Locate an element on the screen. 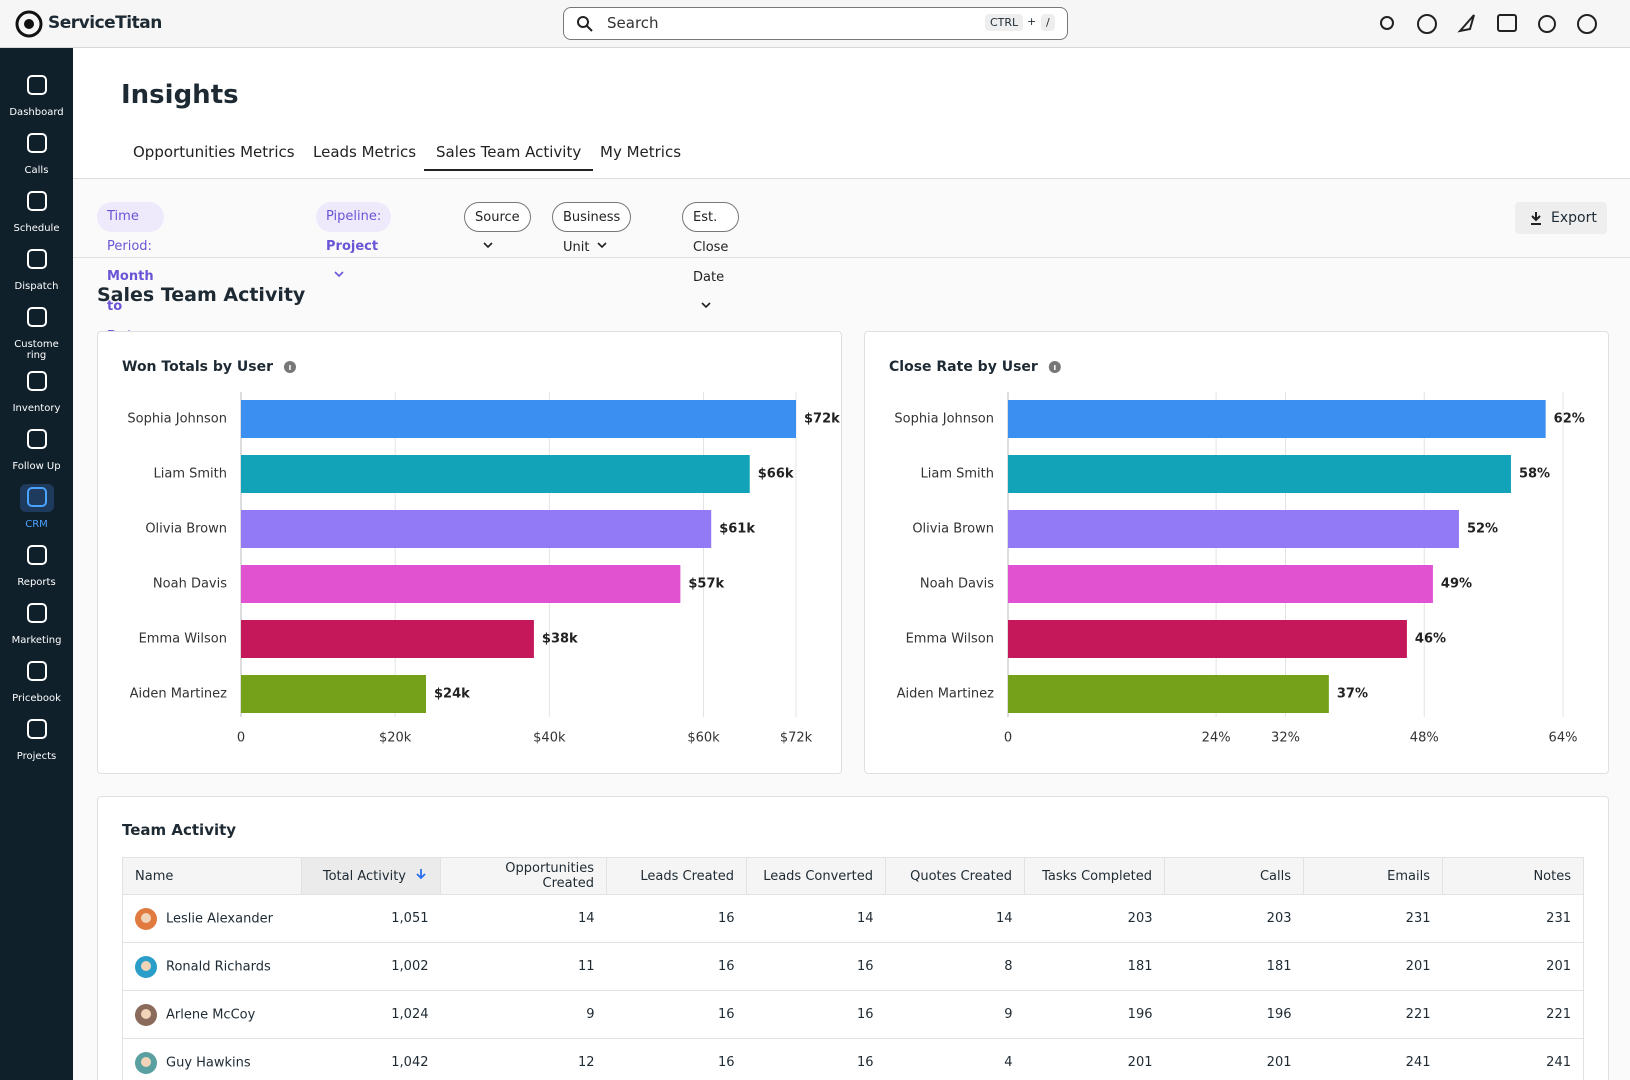 The height and width of the screenshot is (1080, 1630). nav-item: Schedule is located at coordinates (36, 211).